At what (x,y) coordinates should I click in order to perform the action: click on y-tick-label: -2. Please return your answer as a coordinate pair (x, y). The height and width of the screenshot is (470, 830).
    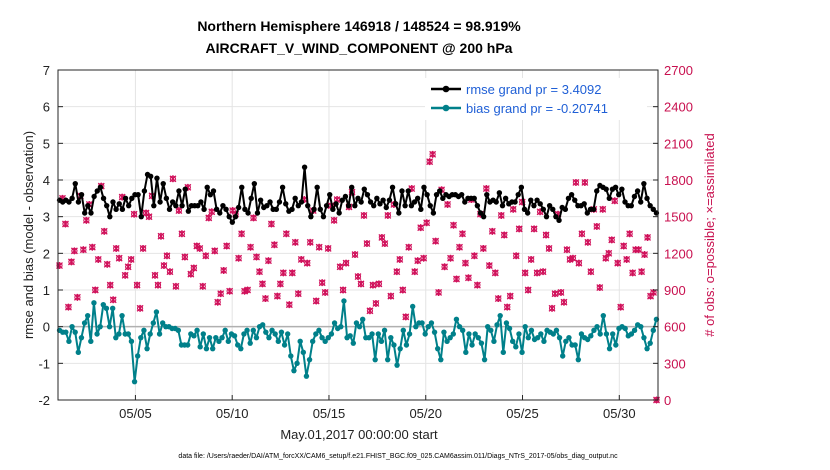
    Looking at the image, I should click on (44, 400).